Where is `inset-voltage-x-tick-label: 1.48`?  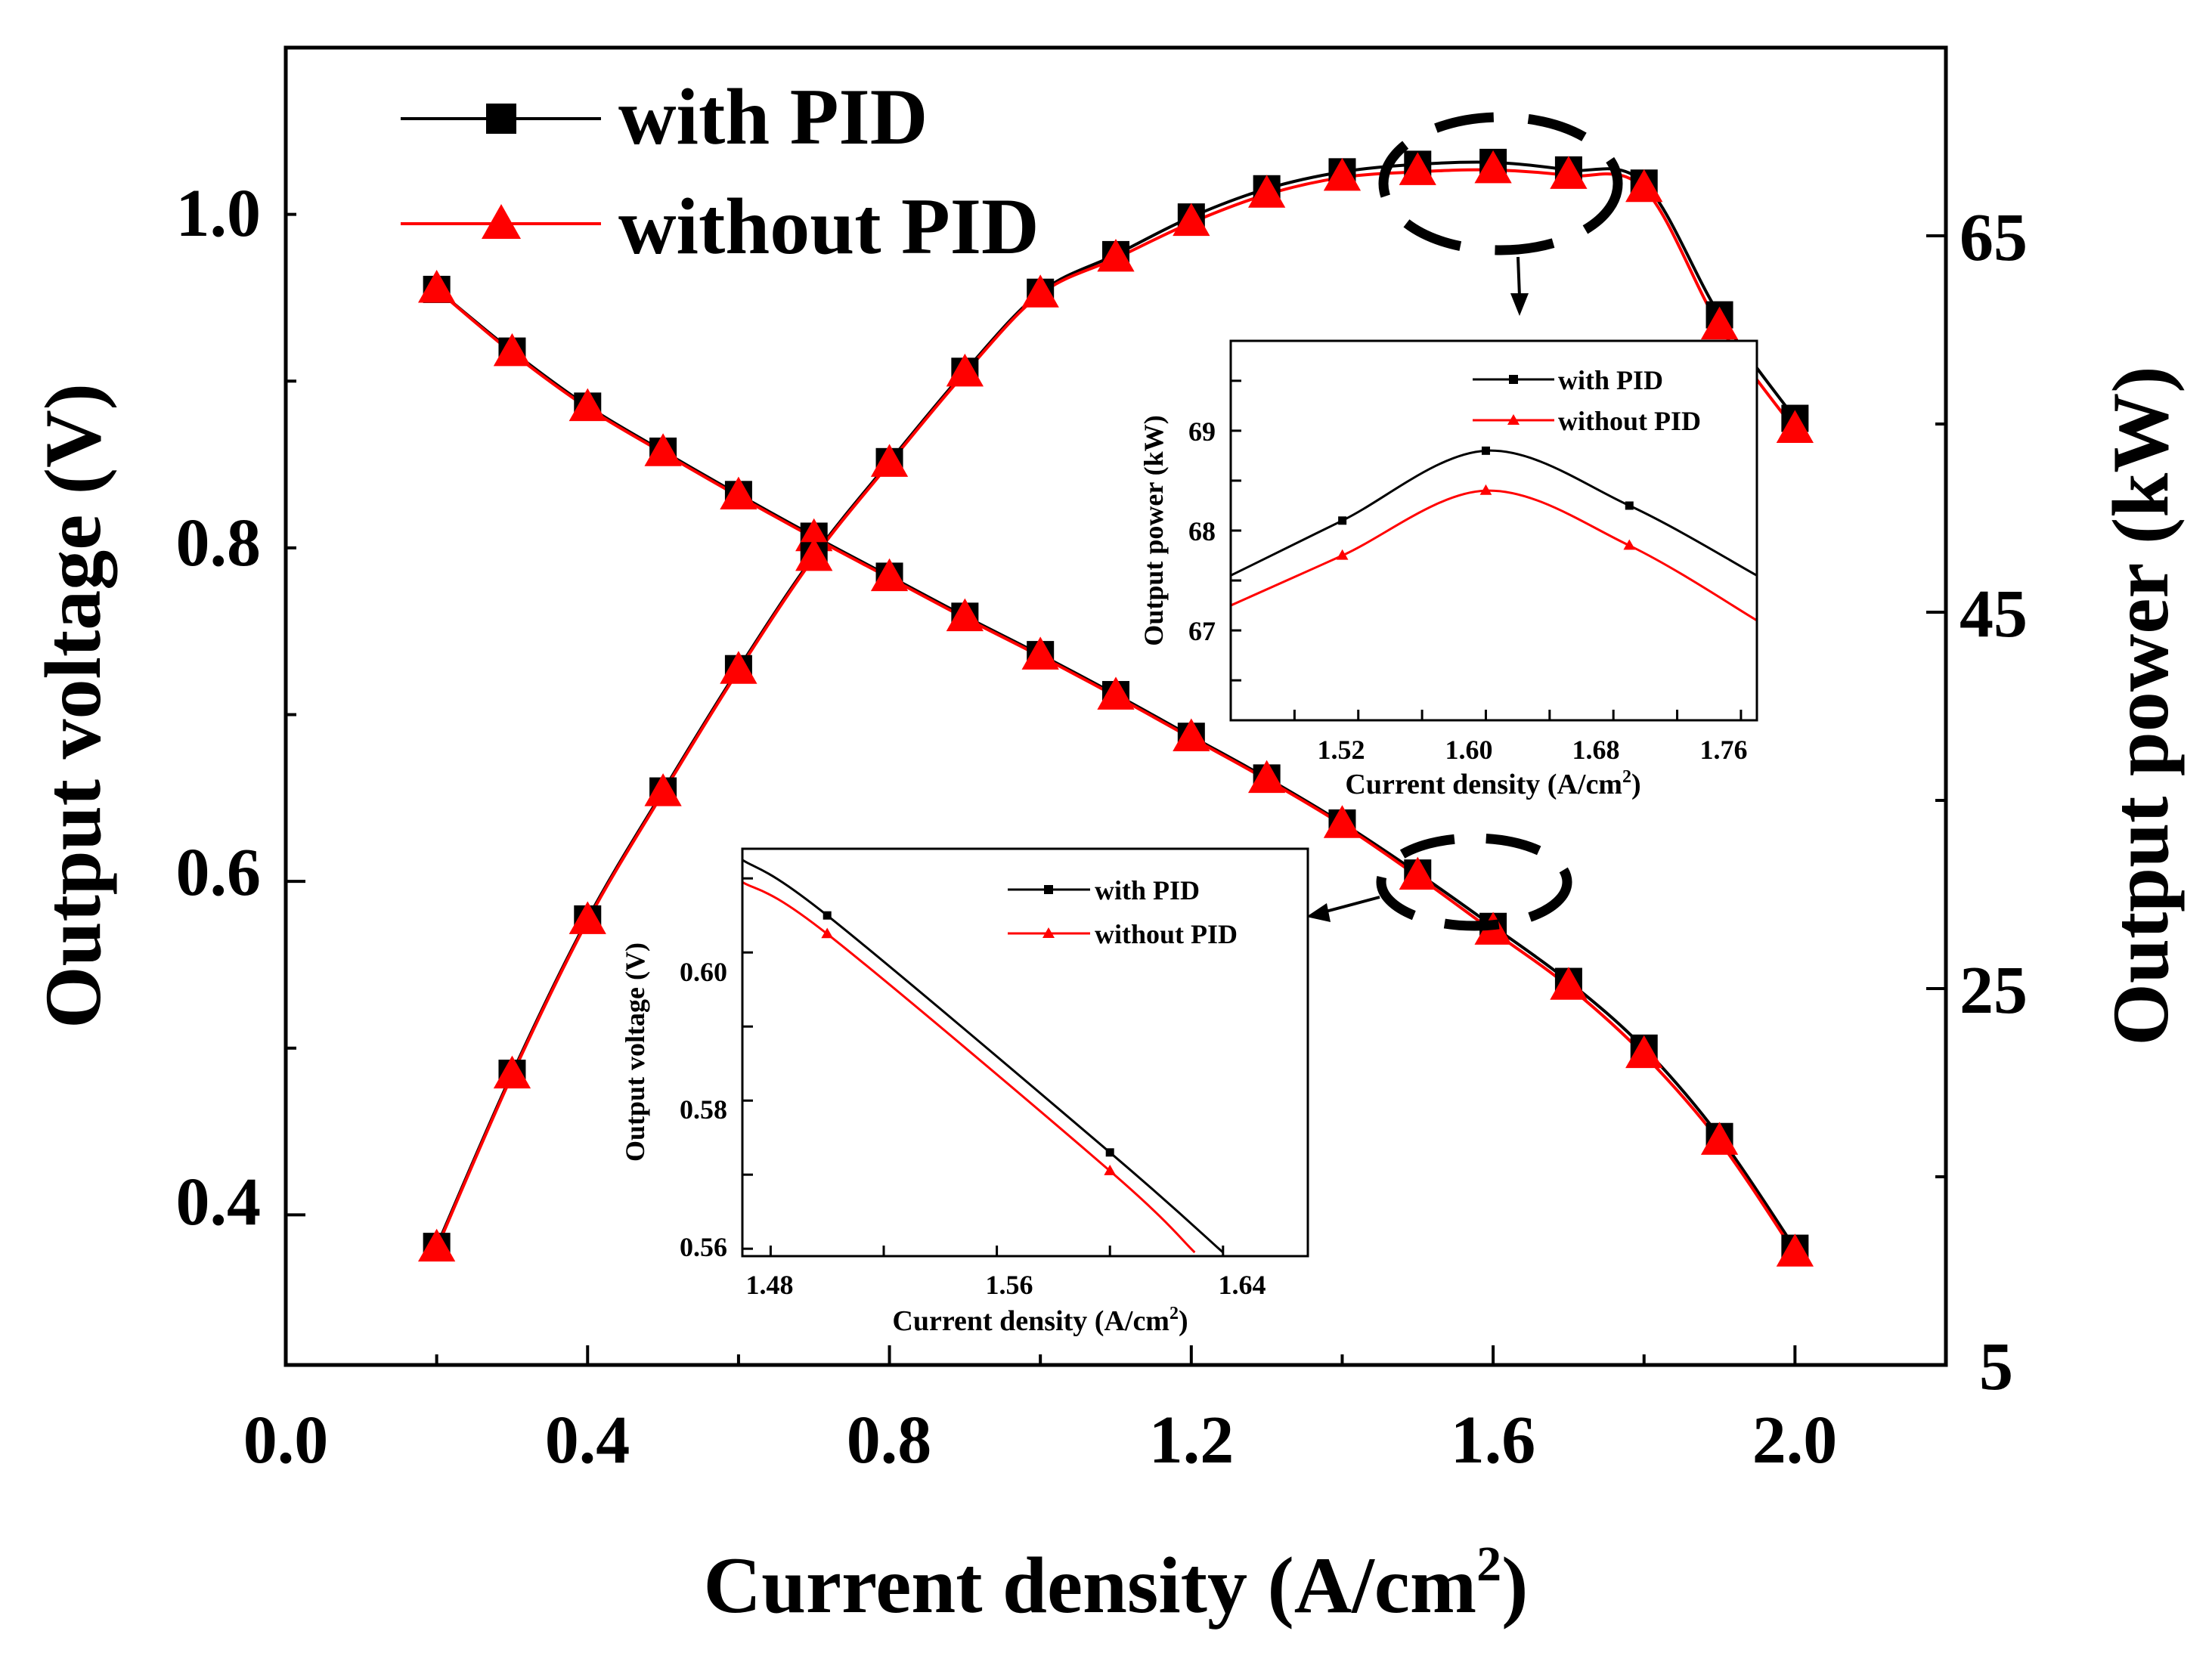 inset-voltage-x-tick-label: 1.48 is located at coordinates (770, 1285).